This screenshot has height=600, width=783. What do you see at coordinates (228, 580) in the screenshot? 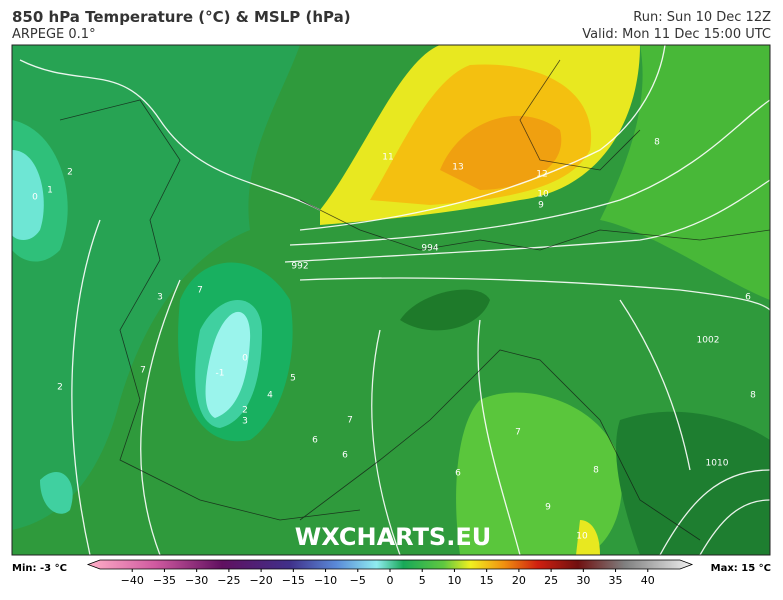
I see `colorbar-tick-label: −25` at bounding box center [228, 580].